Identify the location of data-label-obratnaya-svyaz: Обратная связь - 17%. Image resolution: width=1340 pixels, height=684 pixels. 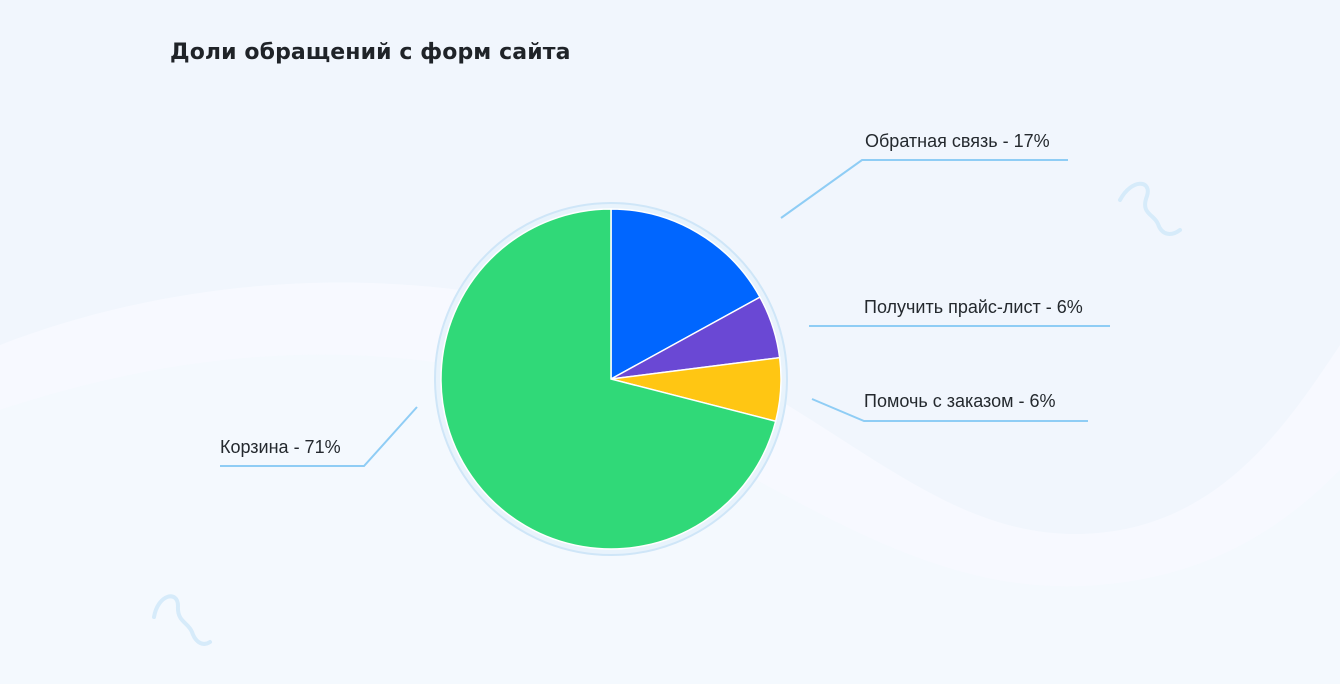
(957, 141).